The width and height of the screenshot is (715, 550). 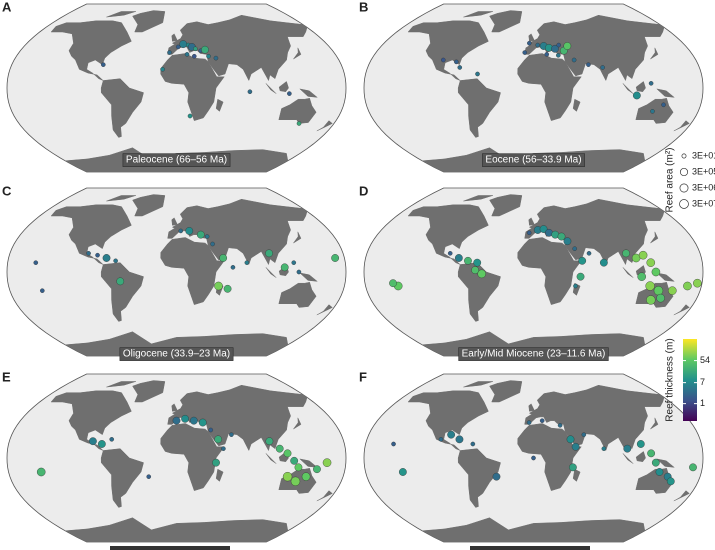 I want to click on size-legend-title: Reef area (m²), so click(x=670, y=179).